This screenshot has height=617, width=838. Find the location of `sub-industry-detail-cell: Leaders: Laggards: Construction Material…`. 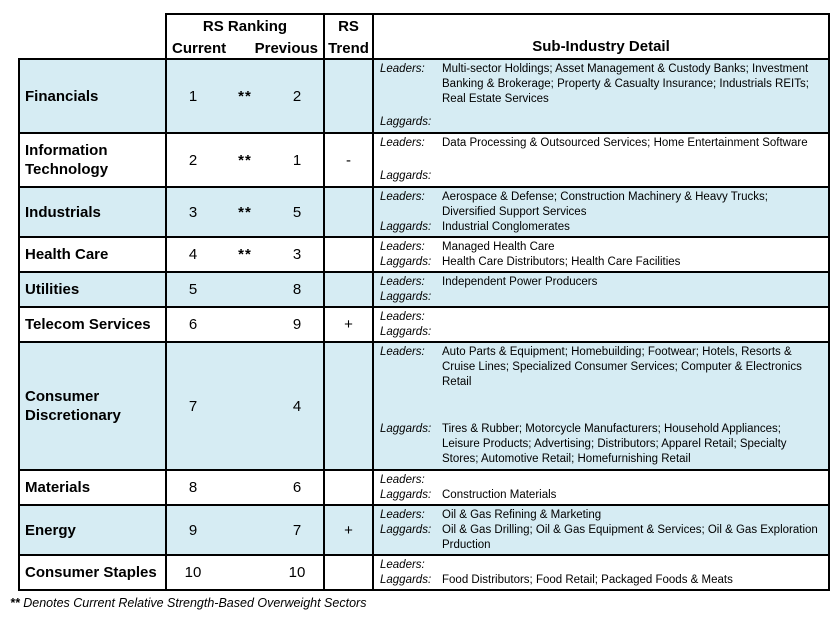

sub-industry-detail-cell: Leaders: Laggards: Construction Material… is located at coordinates (601, 487).